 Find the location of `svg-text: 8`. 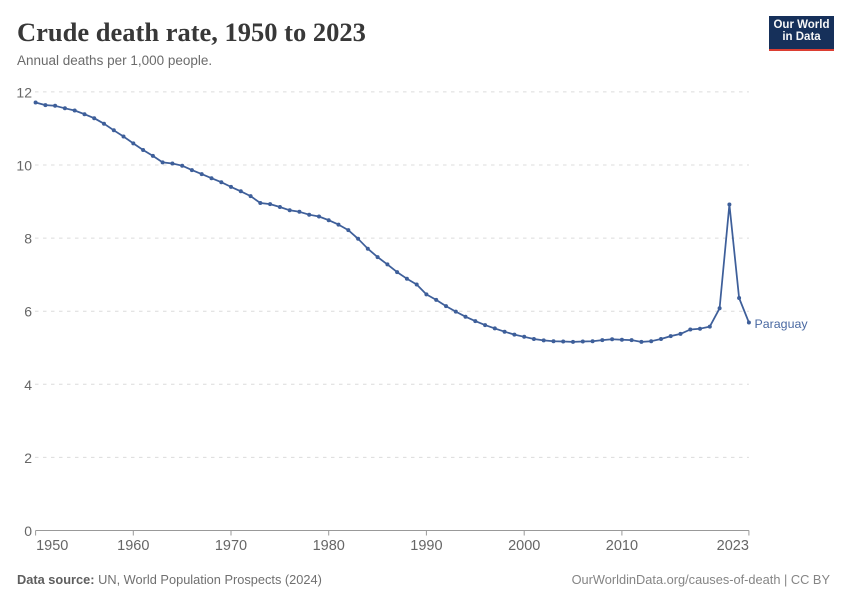

svg-text: 8 is located at coordinates (28, 239).